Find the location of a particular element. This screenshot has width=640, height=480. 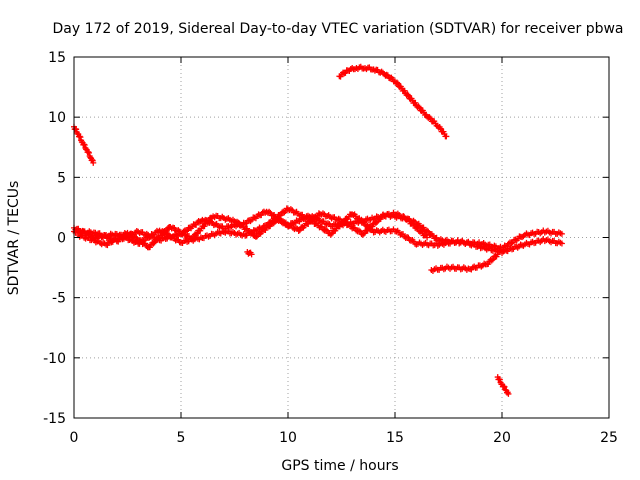

series-arc-end-low is located at coordinates (503, 385).